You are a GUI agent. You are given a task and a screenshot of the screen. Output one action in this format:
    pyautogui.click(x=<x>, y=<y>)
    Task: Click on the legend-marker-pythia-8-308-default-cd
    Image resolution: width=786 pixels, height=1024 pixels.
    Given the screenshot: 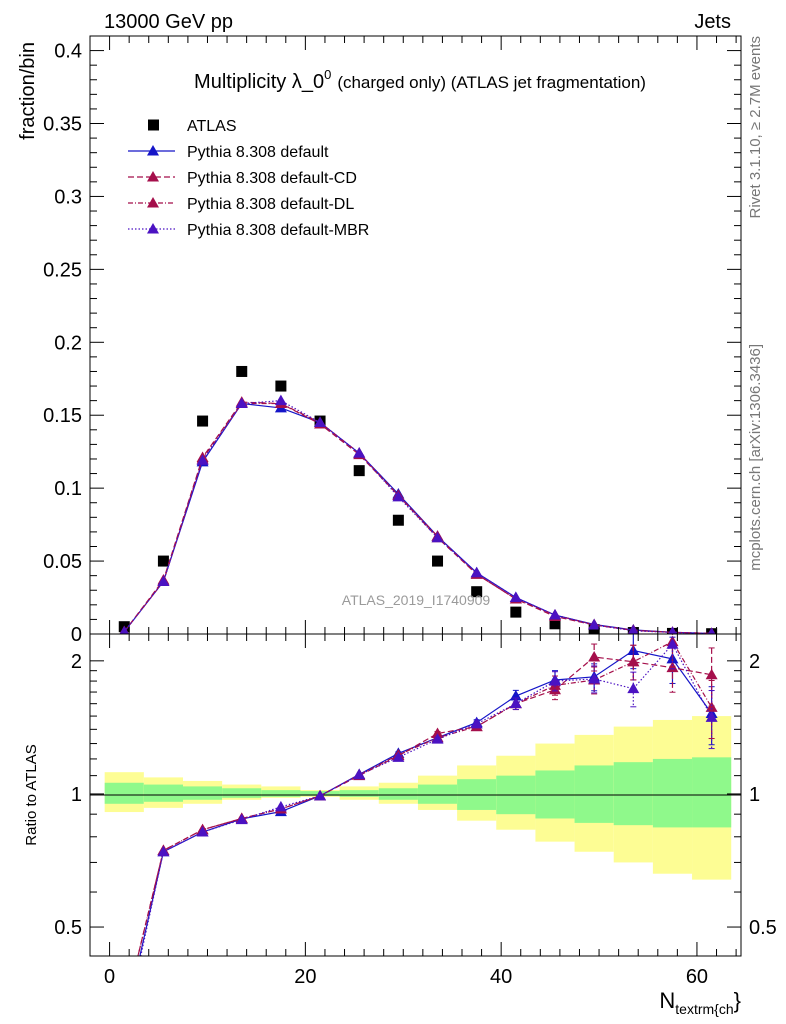 What is the action you would take?
    pyautogui.click(x=153, y=176)
    